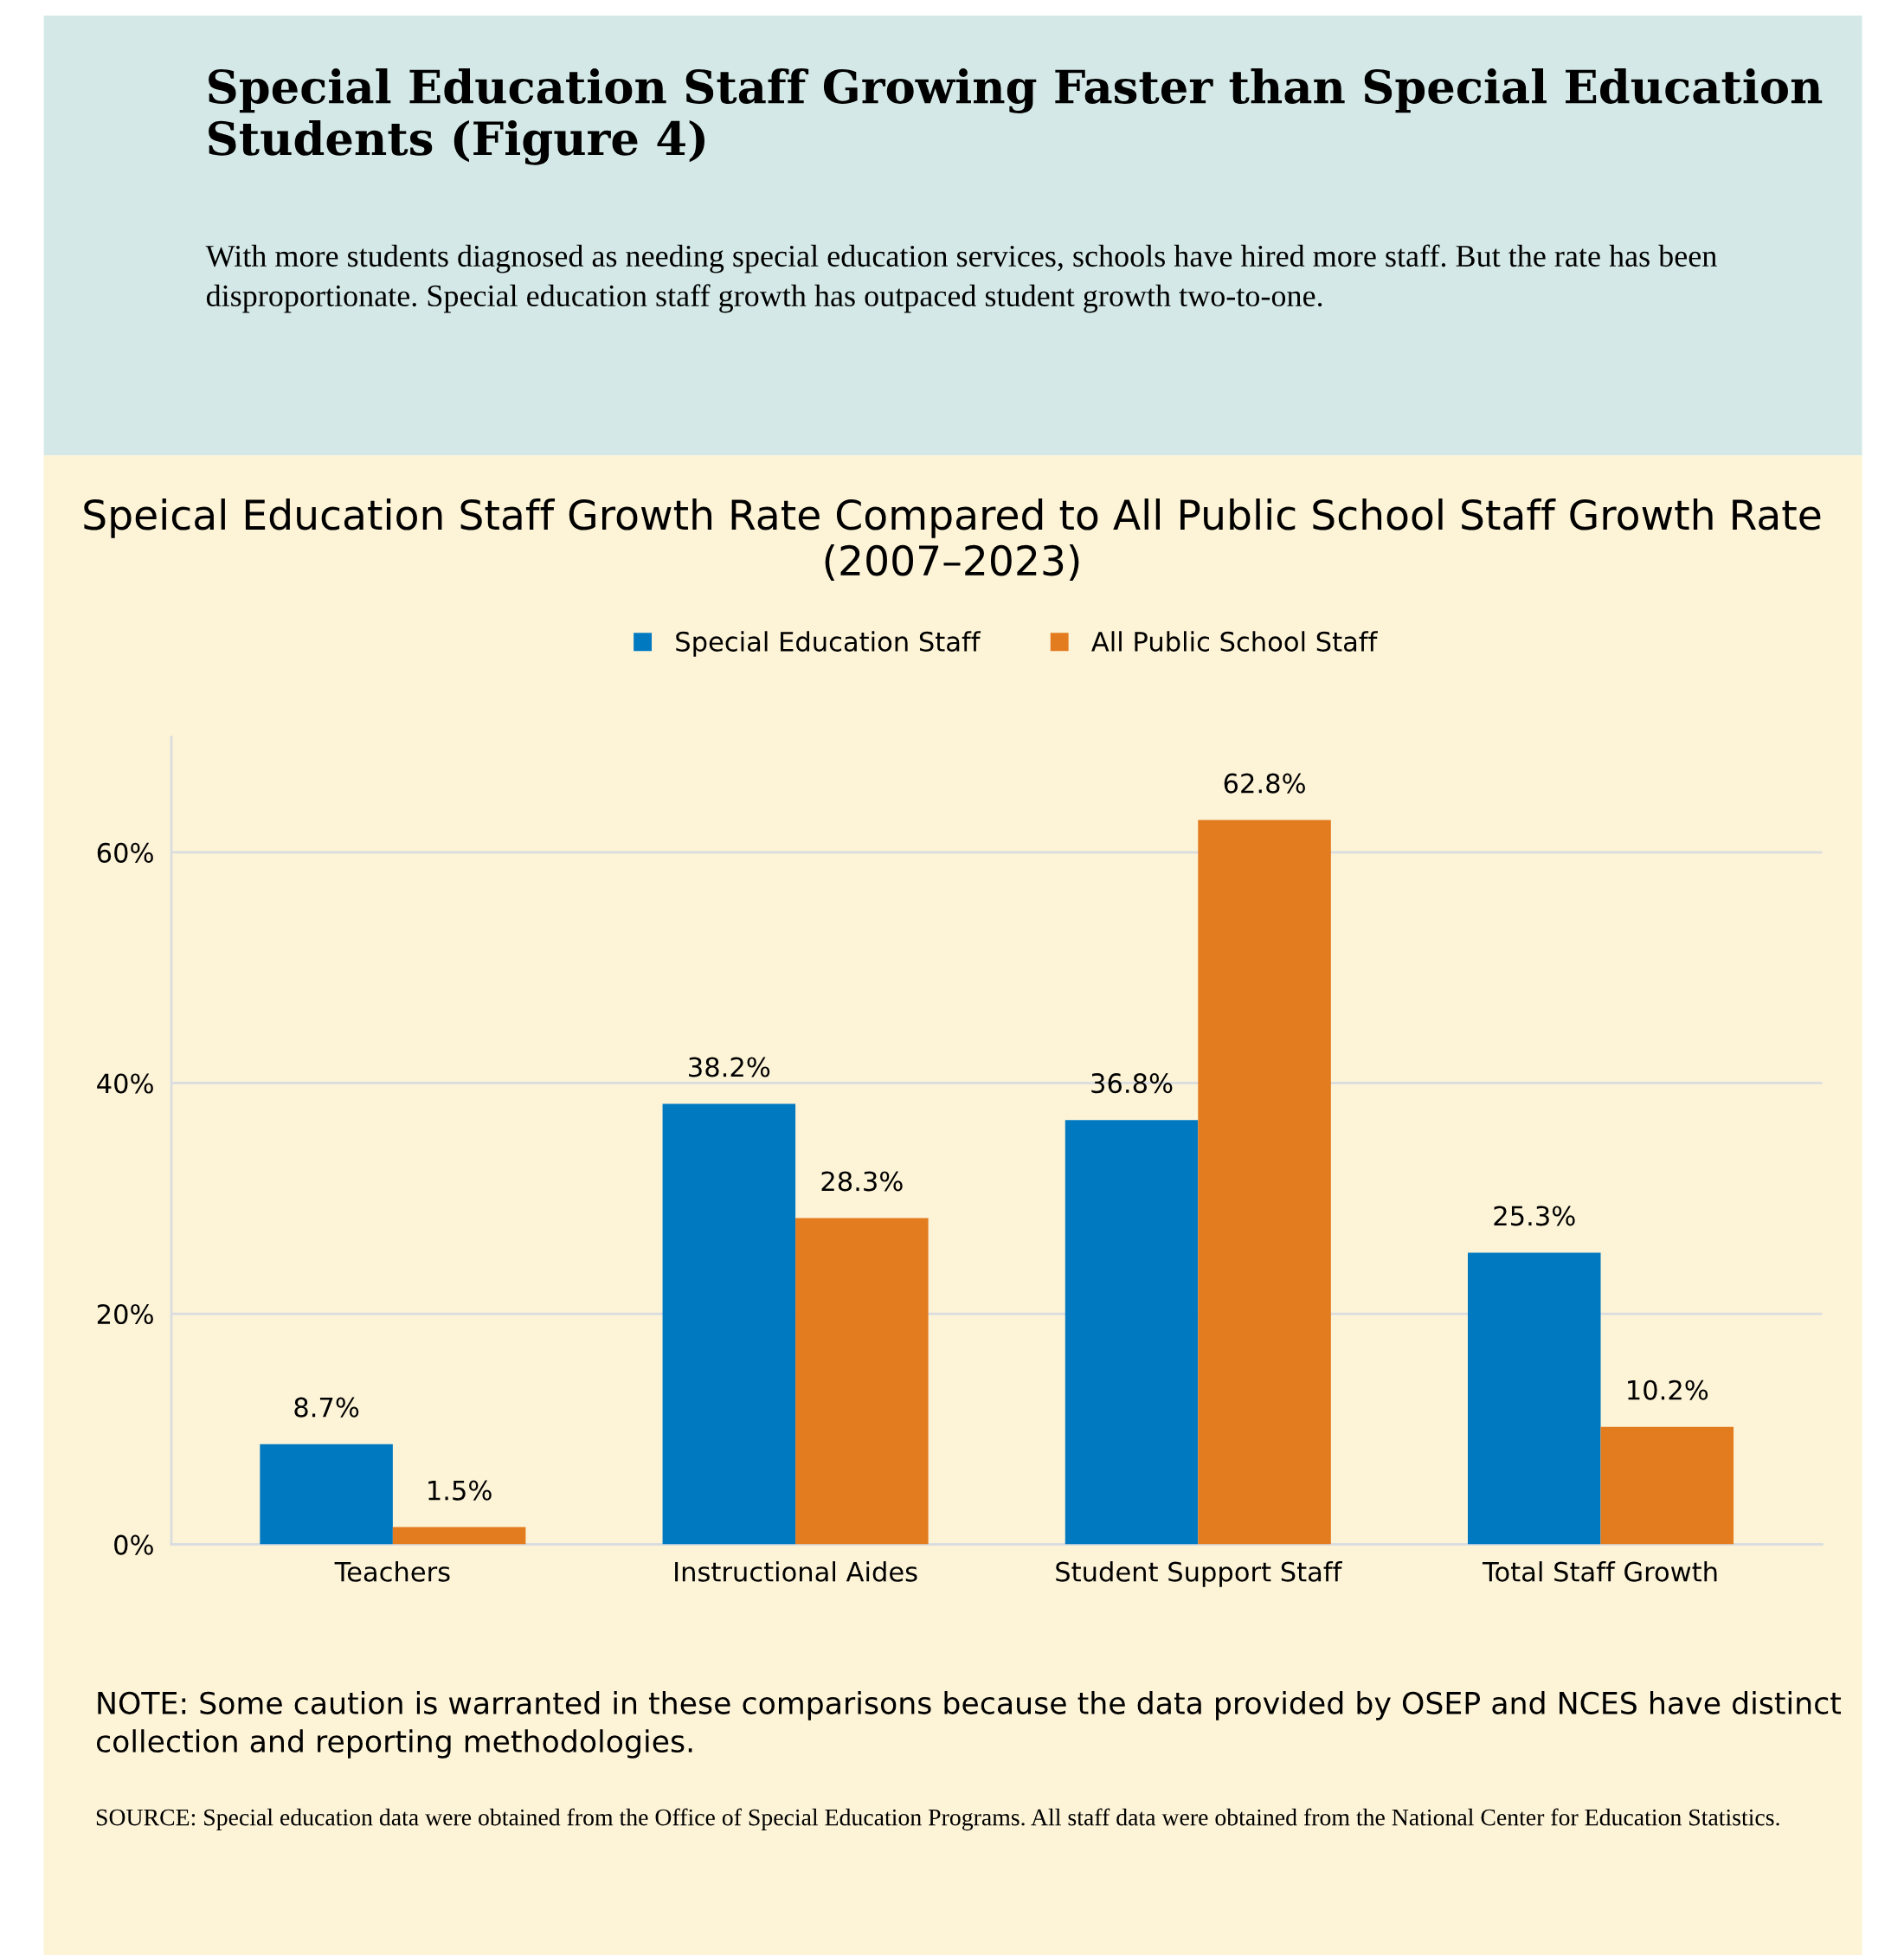  Describe the element at coordinates (796, 1571) in the screenshot. I see `x-tick-label: Instructional Aides` at that location.